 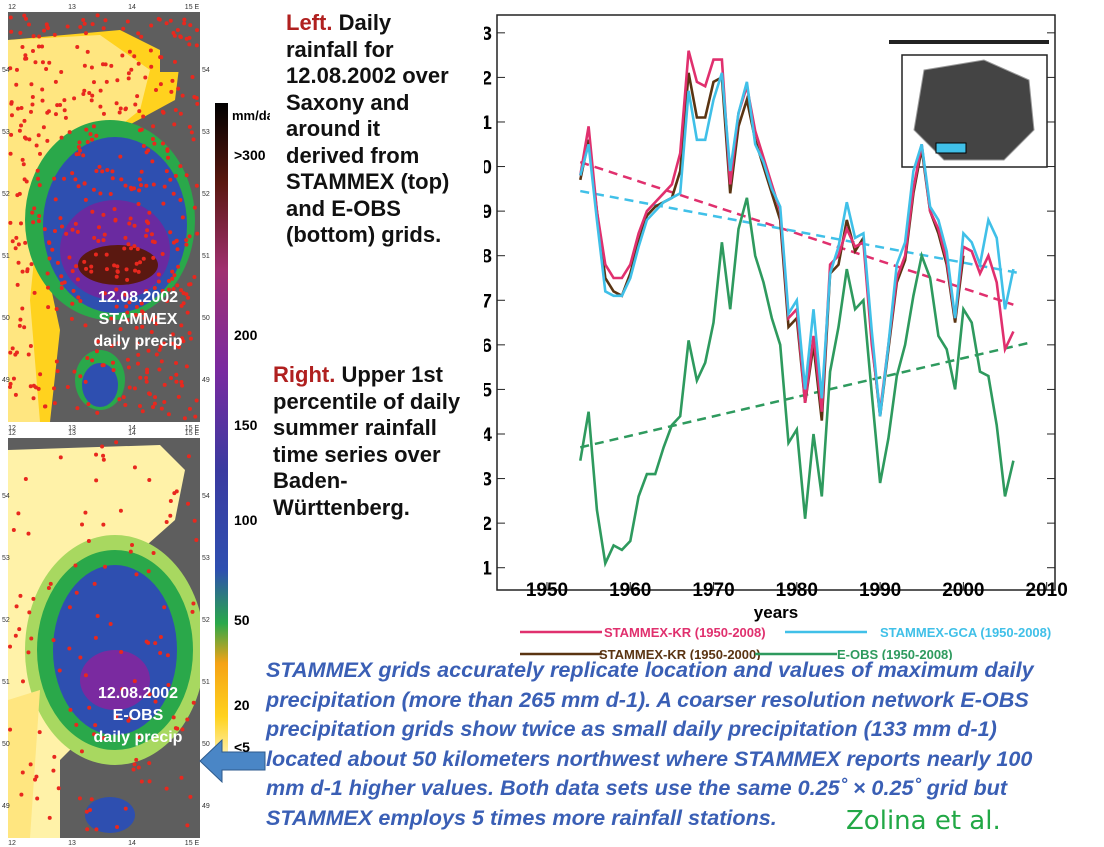 I want to click on lon-tick-label: 14, so click(x=132, y=7).